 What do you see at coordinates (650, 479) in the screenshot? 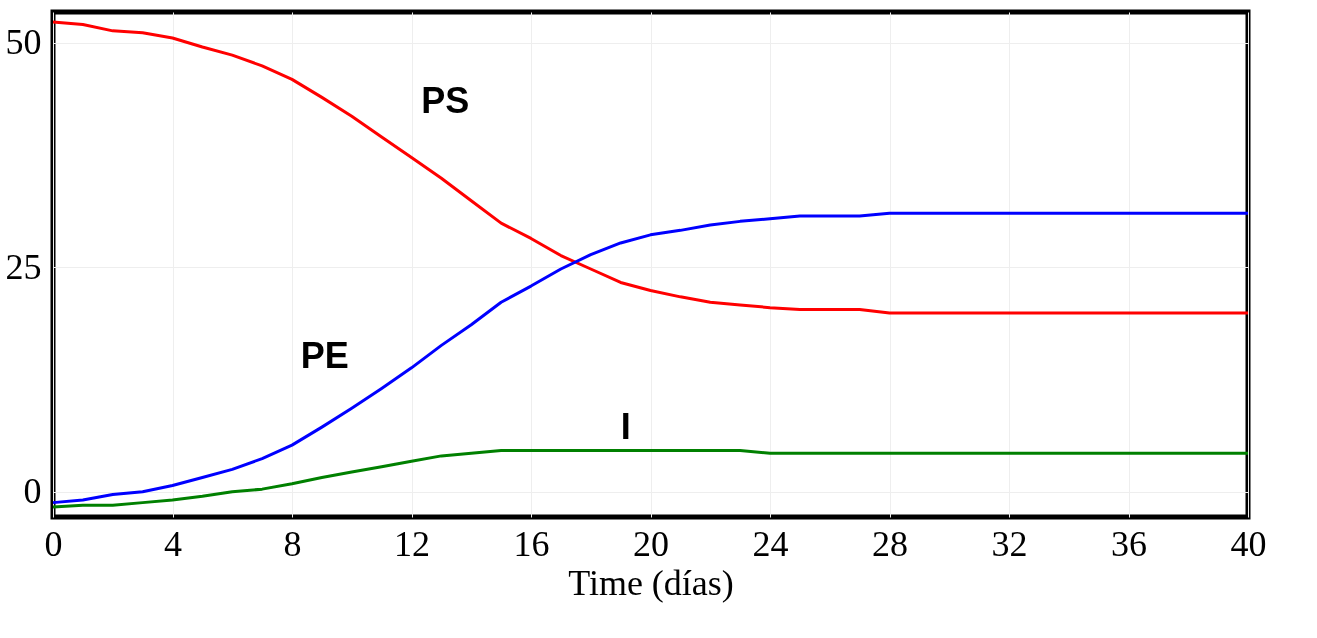
I see `line-series` at bounding box center [650, 479].